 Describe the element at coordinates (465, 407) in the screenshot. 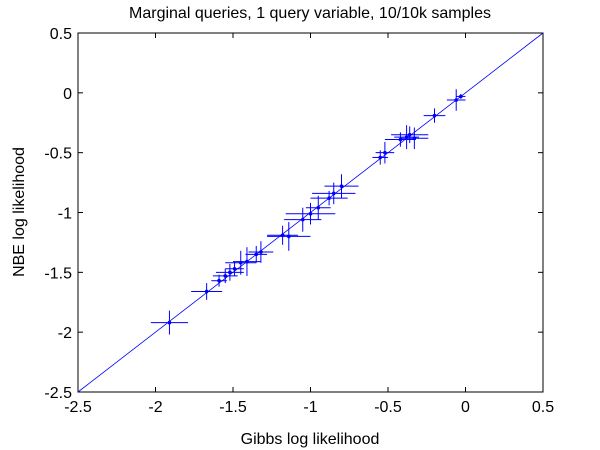

I see `x-tick-label: 0` at that location.